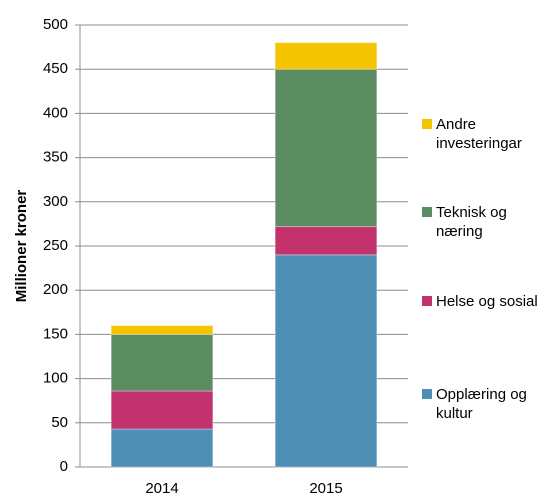 Image resolution: width=552 pixels, height=499 pixels. I want to click on legend-label: Teknisk og næring, so click(471, 222).